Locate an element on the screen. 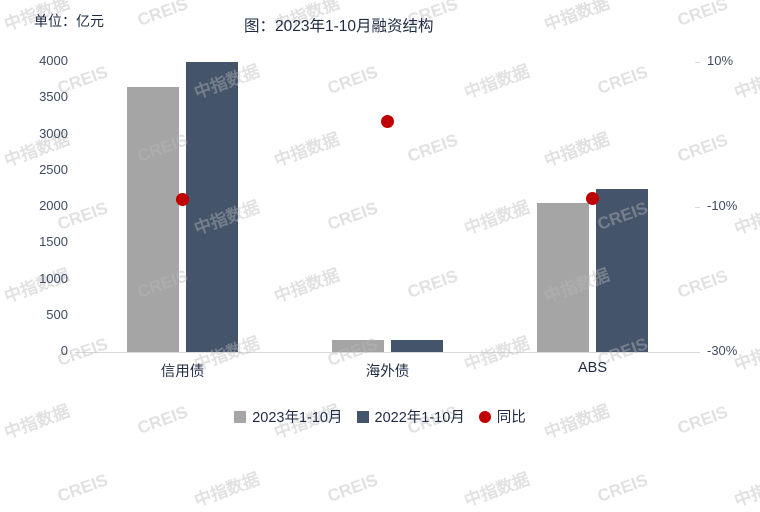  y-axis-tick-label: 0 is located at coordinates (64, 350).